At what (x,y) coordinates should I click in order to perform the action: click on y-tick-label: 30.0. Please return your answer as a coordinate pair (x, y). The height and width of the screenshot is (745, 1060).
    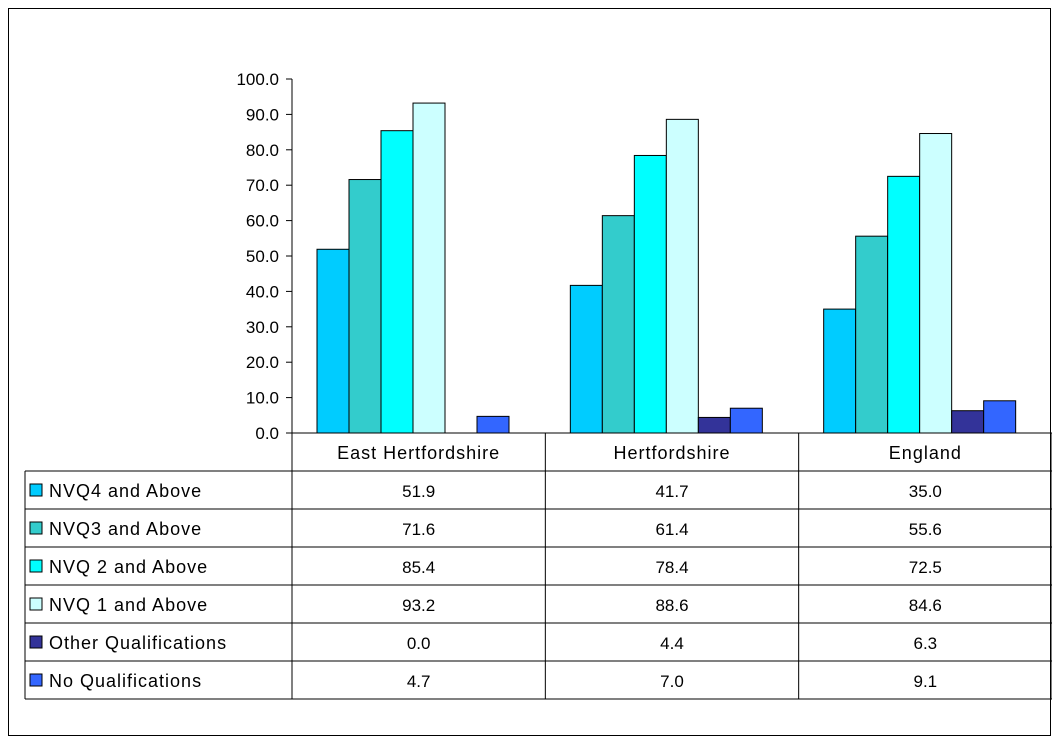
    Looking at the image, I should click on (262, 327).